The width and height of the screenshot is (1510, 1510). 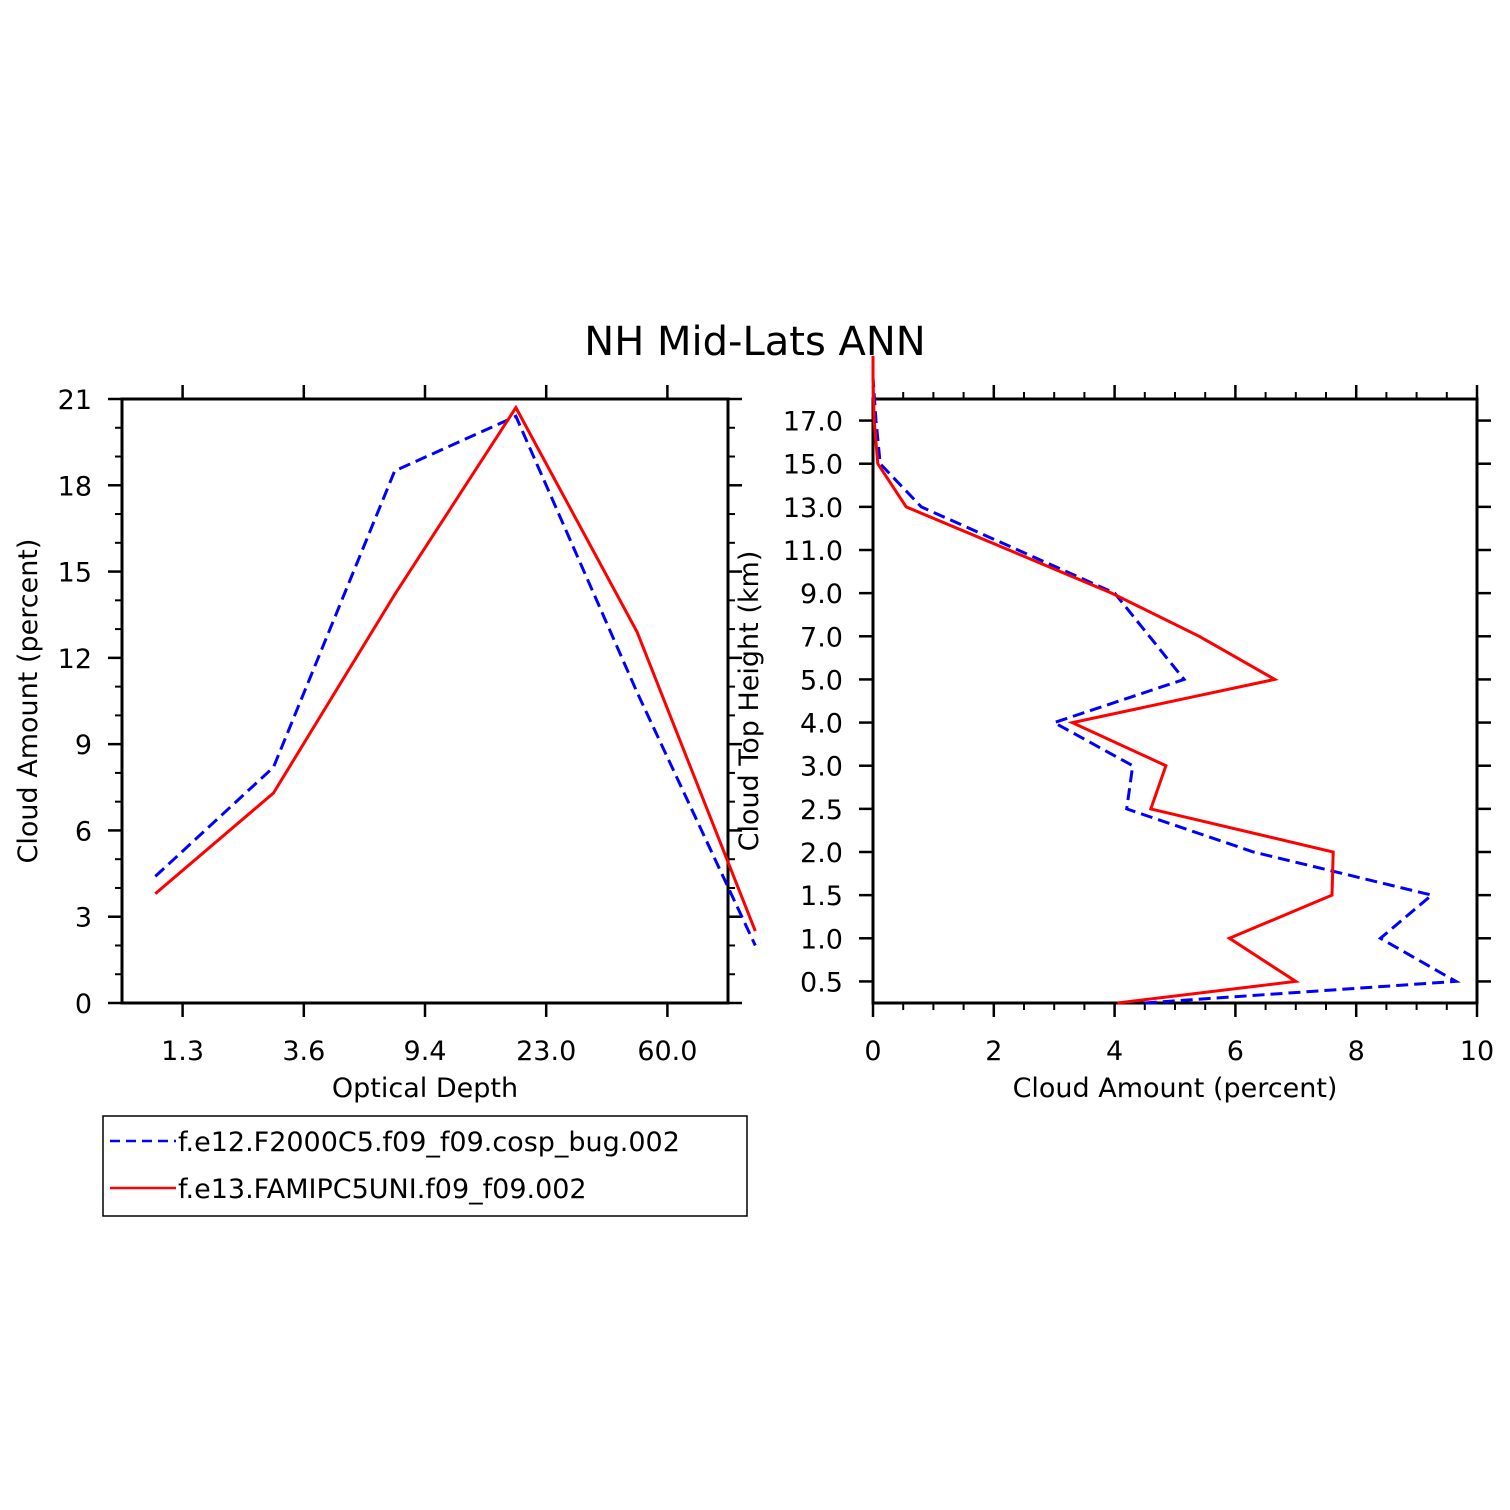 I want to click on left-x-tick-label: 60.0, so click(x=667, y=1051).